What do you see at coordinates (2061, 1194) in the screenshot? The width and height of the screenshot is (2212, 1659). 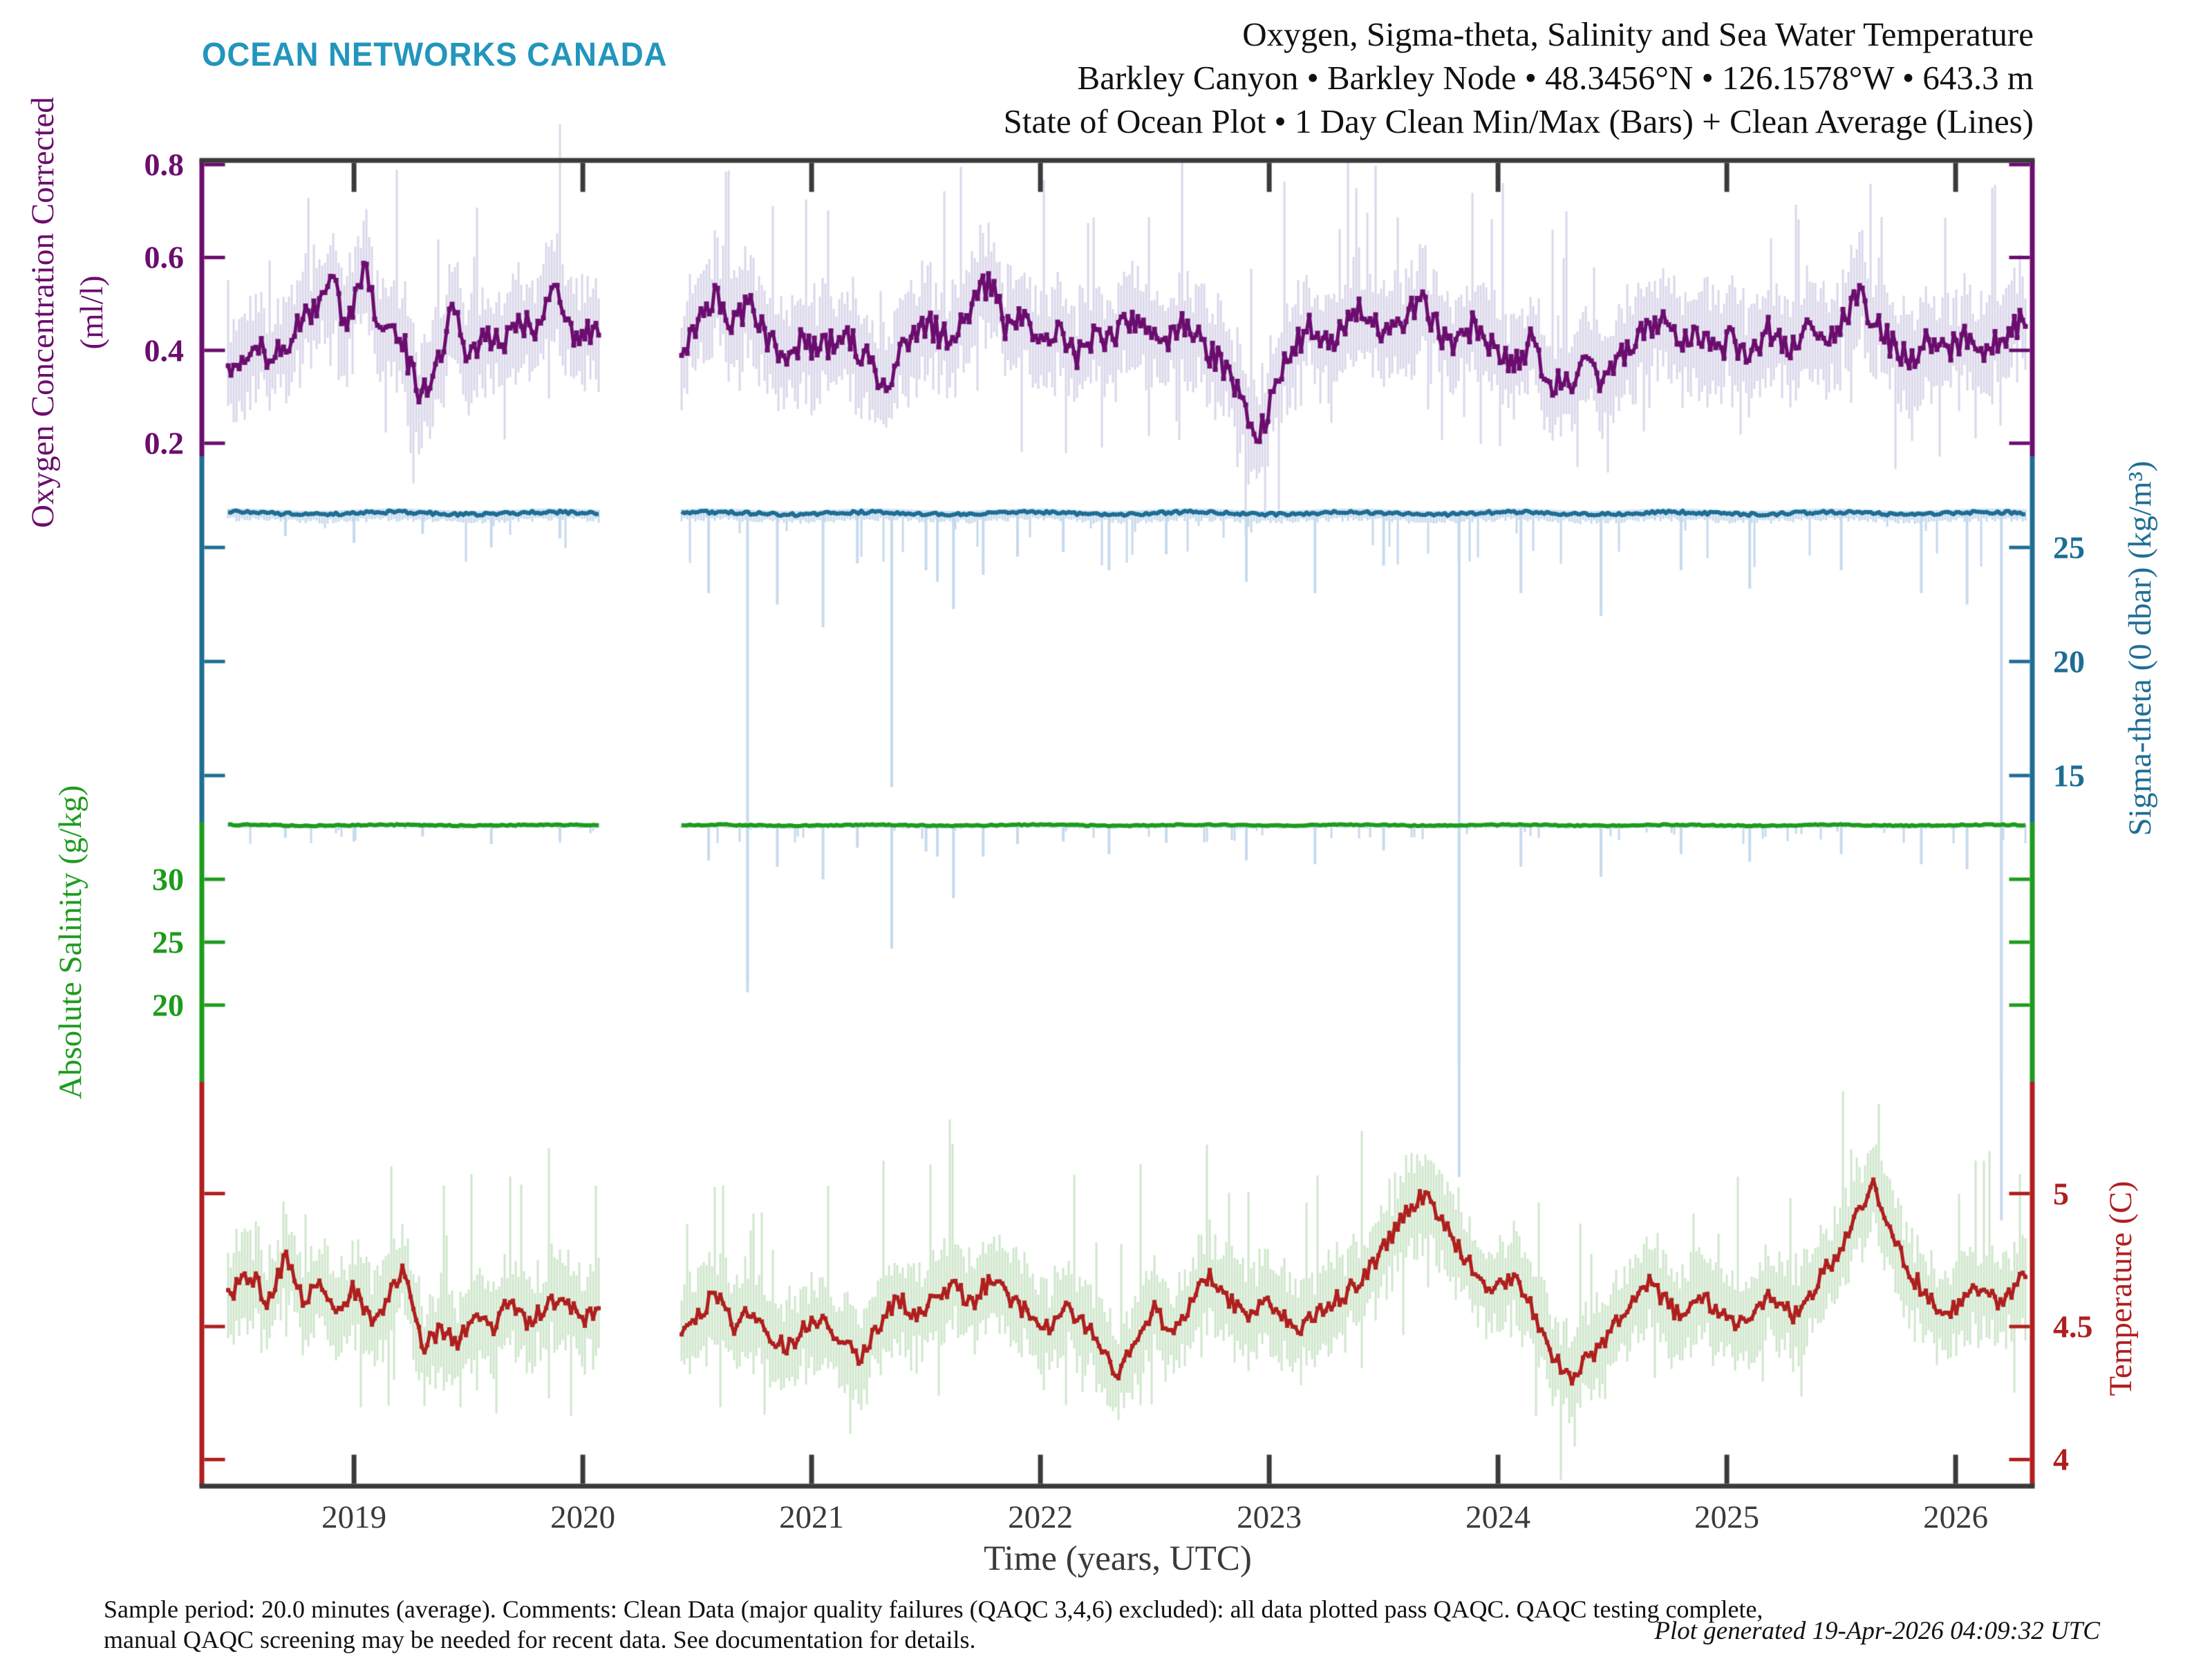 I see `temperature-tick-label: 5` at bounding box center [2061, 1194].